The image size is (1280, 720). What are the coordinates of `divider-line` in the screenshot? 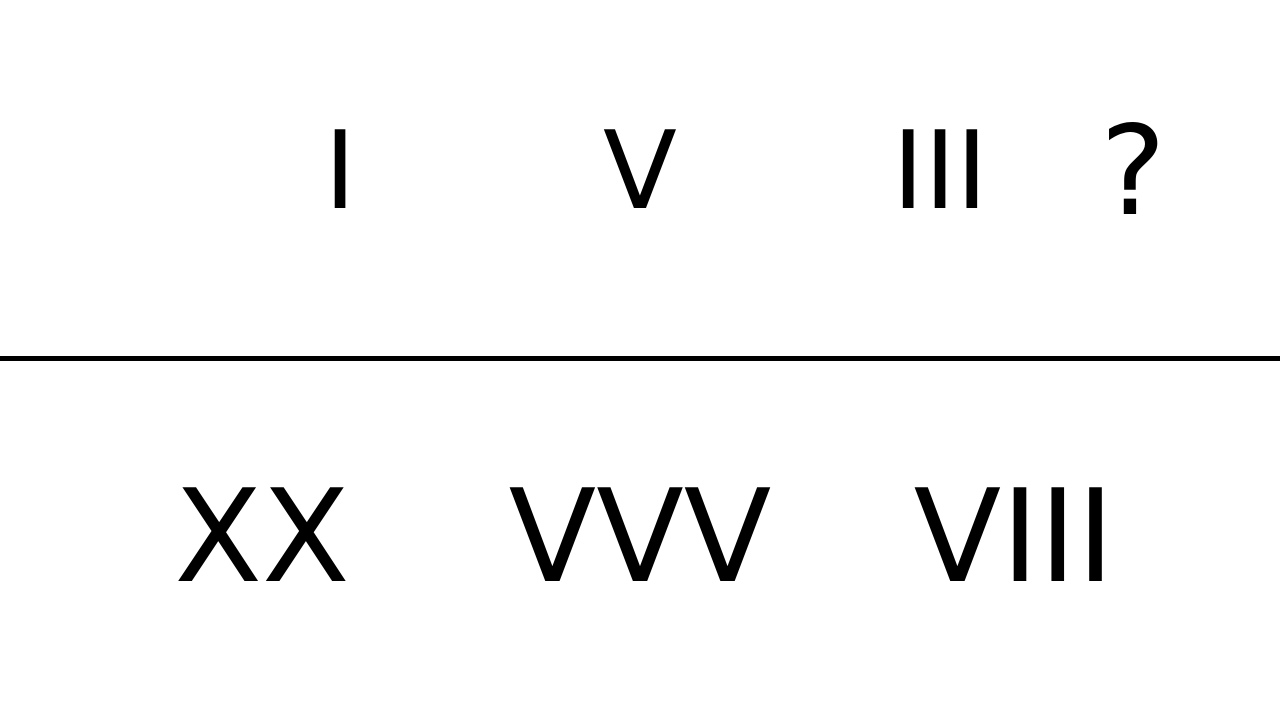 It's located at (640, 358).